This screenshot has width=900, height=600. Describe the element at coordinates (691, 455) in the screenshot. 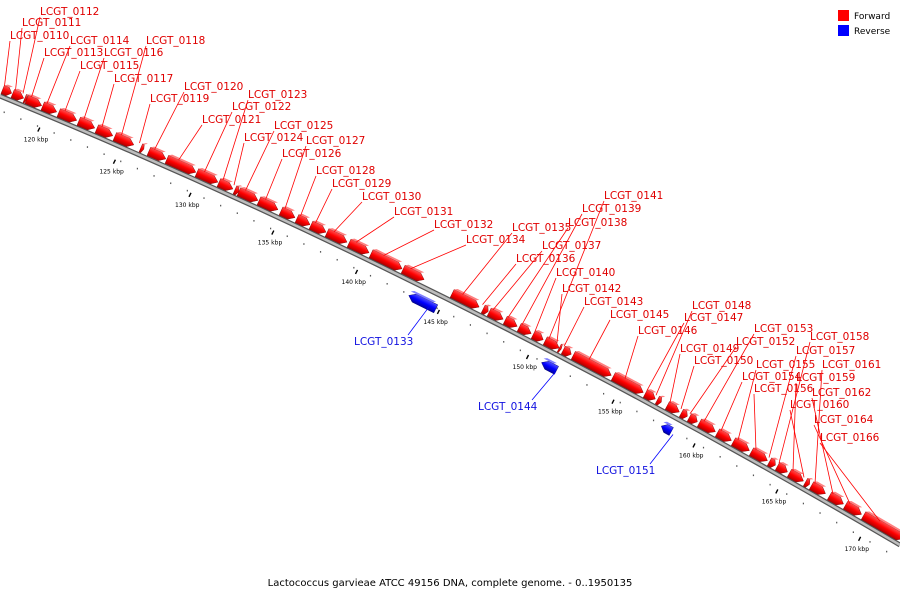

I see `tick-label: 160 kbp` at that location.